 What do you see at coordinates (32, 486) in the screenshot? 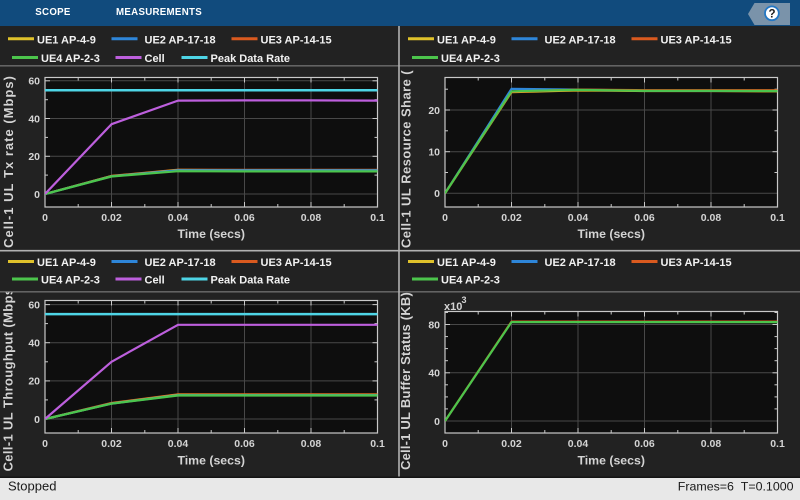
I see `svg-text: Stopped` at bounding box center [32, 486].